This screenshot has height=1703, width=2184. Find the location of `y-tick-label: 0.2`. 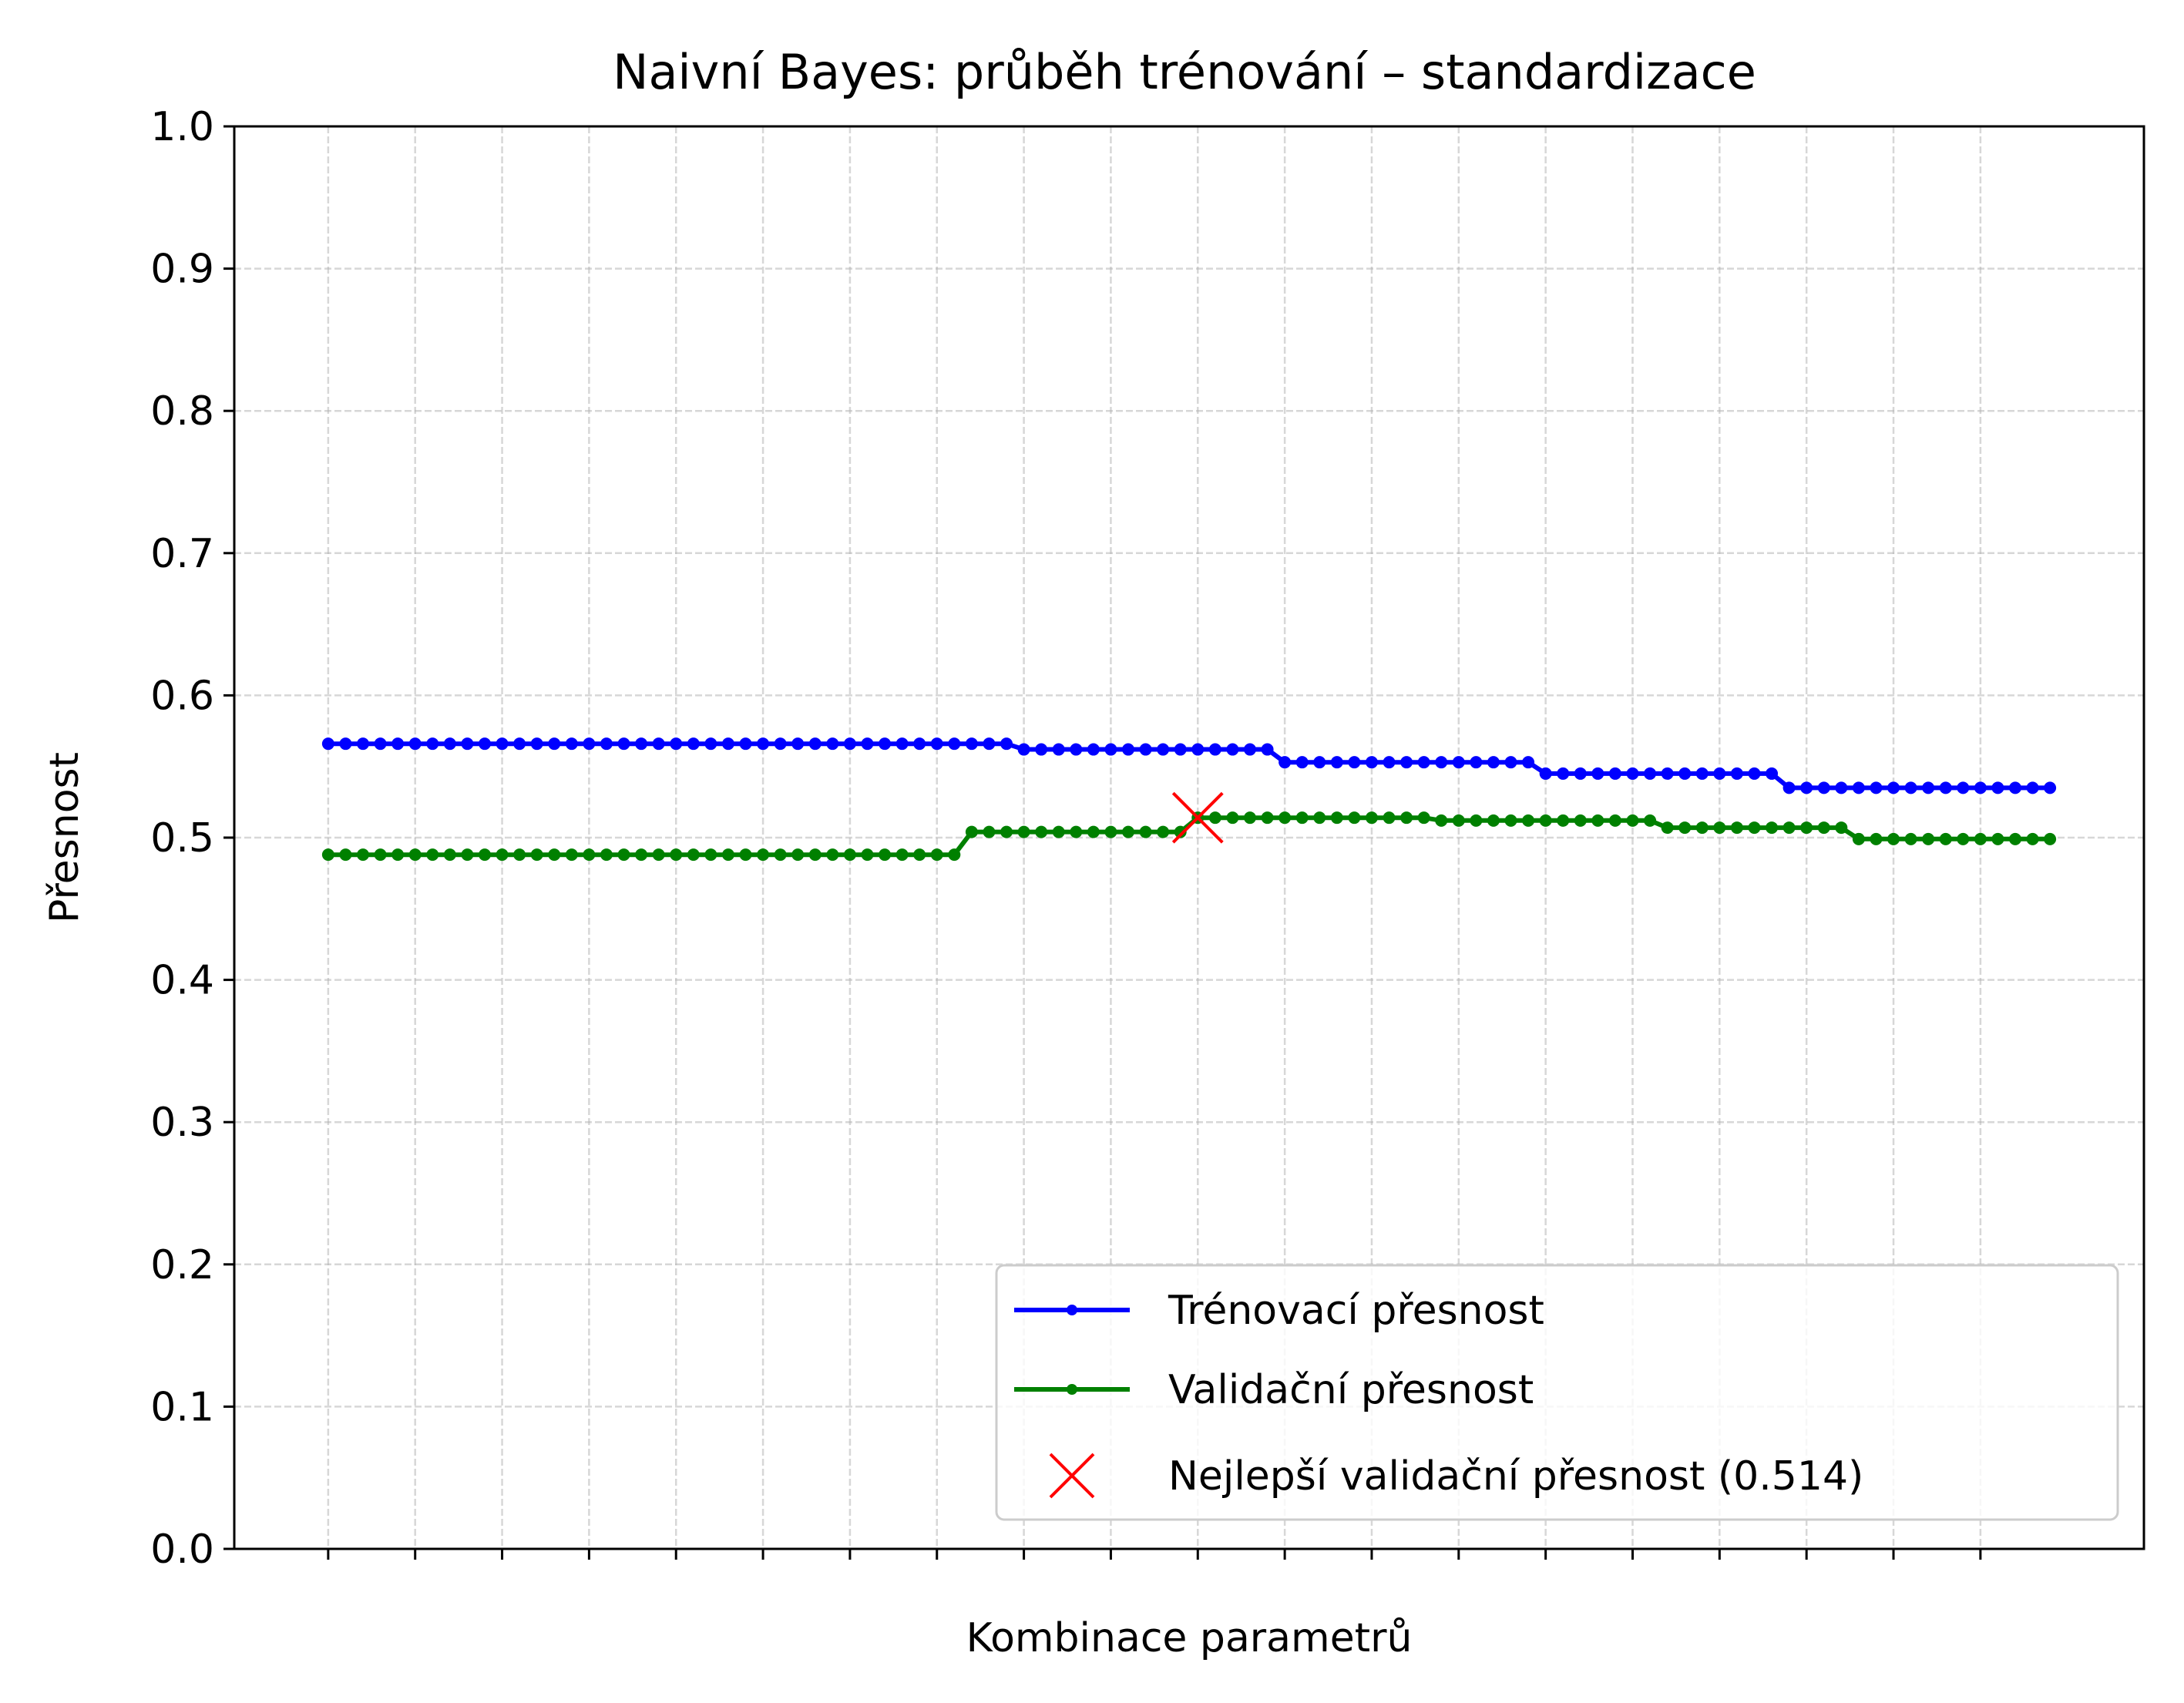

y-tick-label: 0.2 is located at coordinates (182, 1265).